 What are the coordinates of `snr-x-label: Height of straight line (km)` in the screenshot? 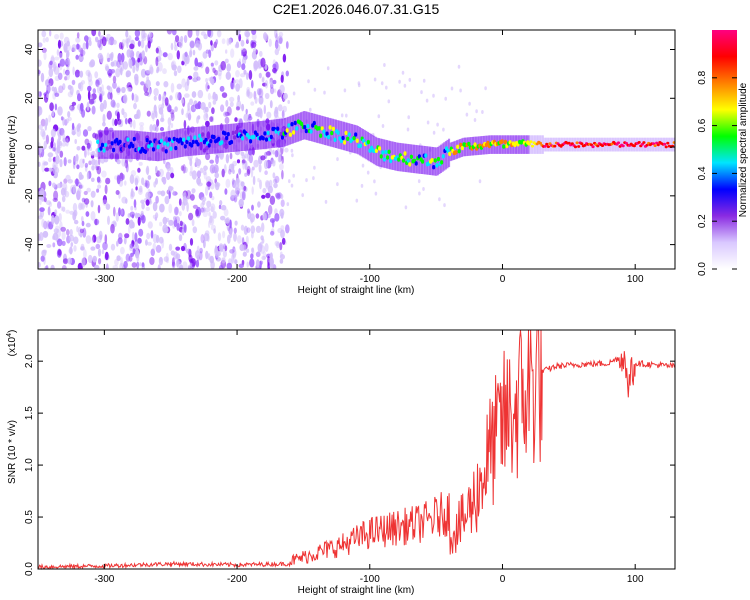 It's located at (356, 590).